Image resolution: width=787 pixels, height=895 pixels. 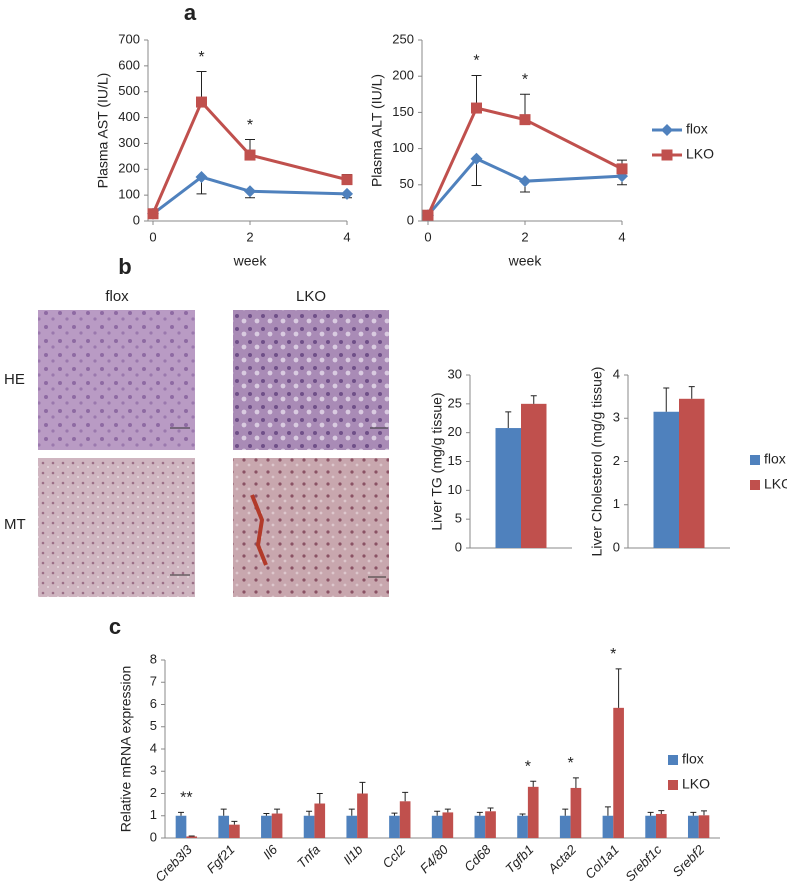 What do you see at coordinates (270, 851) in the screenshot?
I see `x-tick-label: Il6` at bounding box center [270, 851].